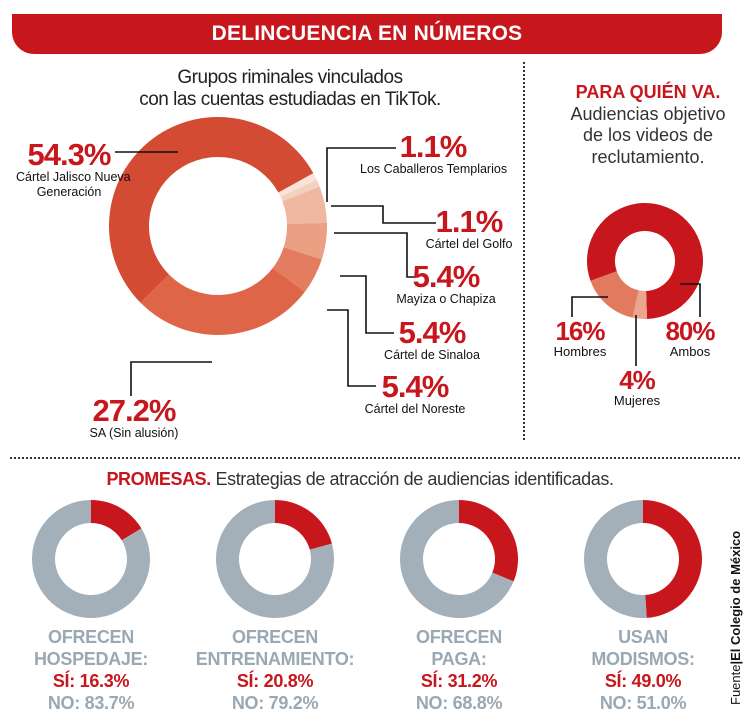 The height and width of the screenshot is (720, 750). Describe the element at coordinates (91, 703) in the screenshot. I see `no-label: NO: 83.7%` at that location.